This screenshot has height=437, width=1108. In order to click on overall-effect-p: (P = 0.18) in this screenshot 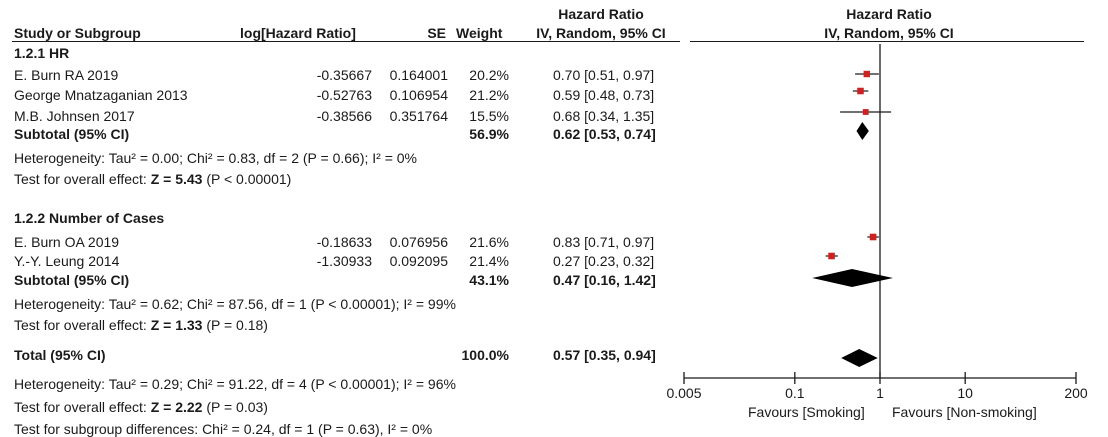, I will do `click(235, 325)`.